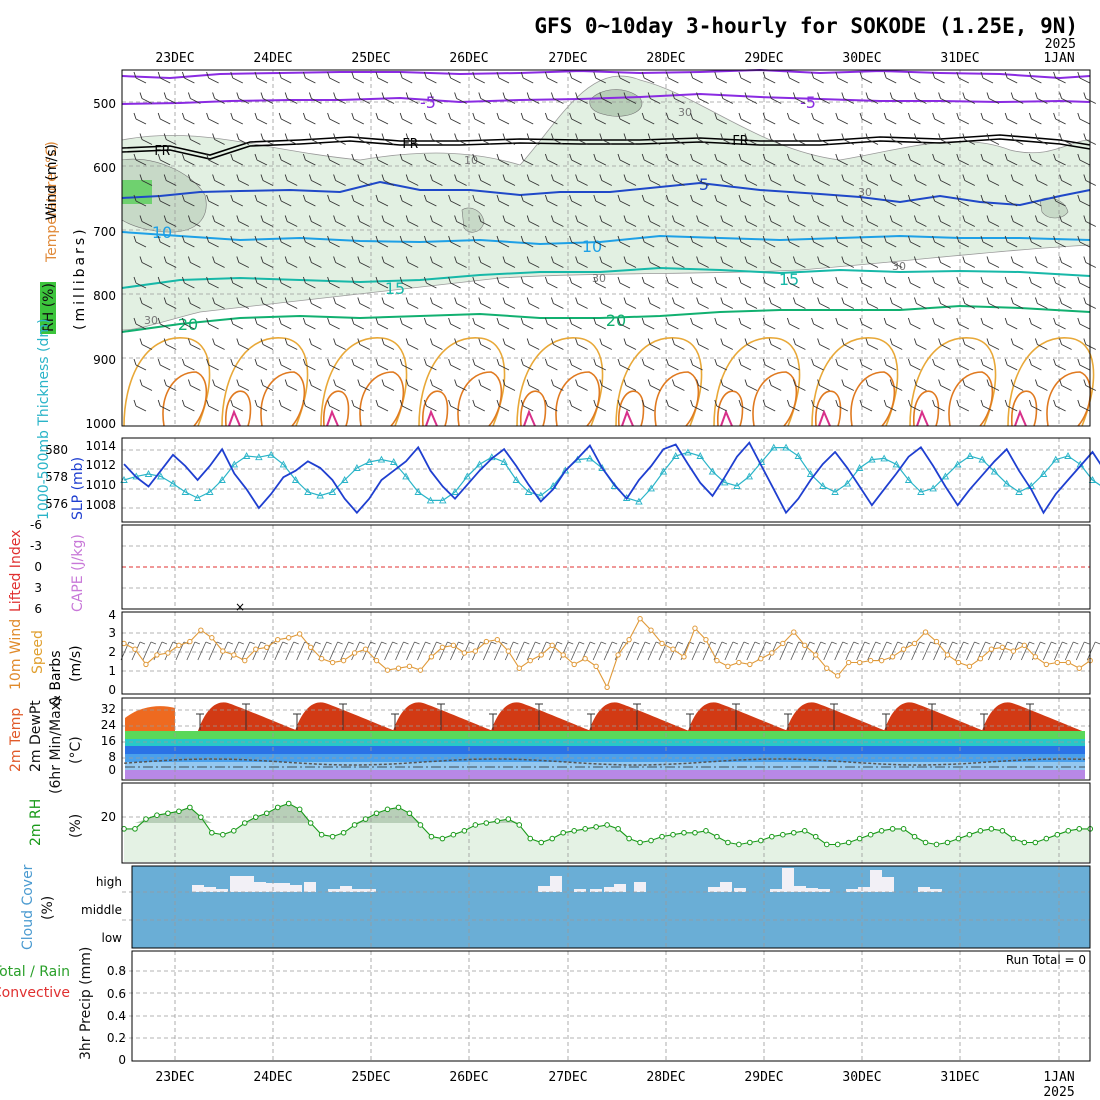 Image resolution: width=1100 pixels, height=1100 pixels. I want to click on tick-wind-4: 4, so click(112, 615).